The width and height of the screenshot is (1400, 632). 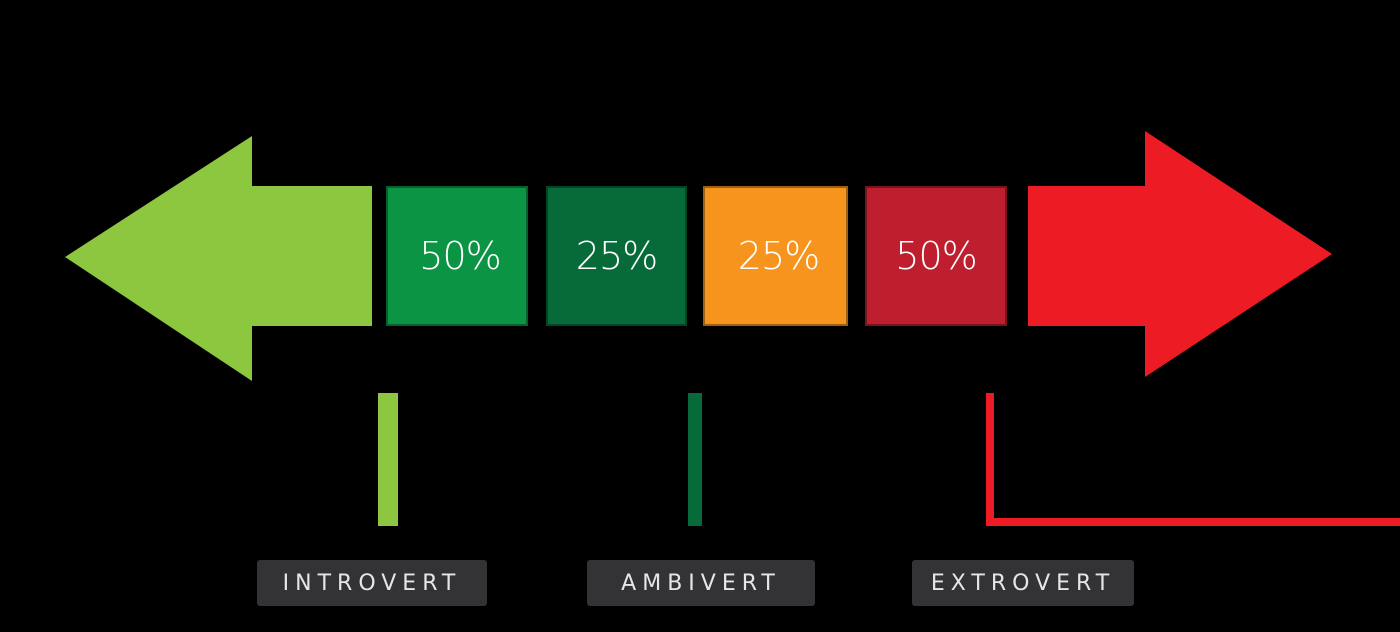 What do you see at coordinates (218, 258) in the screenshot?
I see `introvert-arrow` at bounding box center [218, 258].